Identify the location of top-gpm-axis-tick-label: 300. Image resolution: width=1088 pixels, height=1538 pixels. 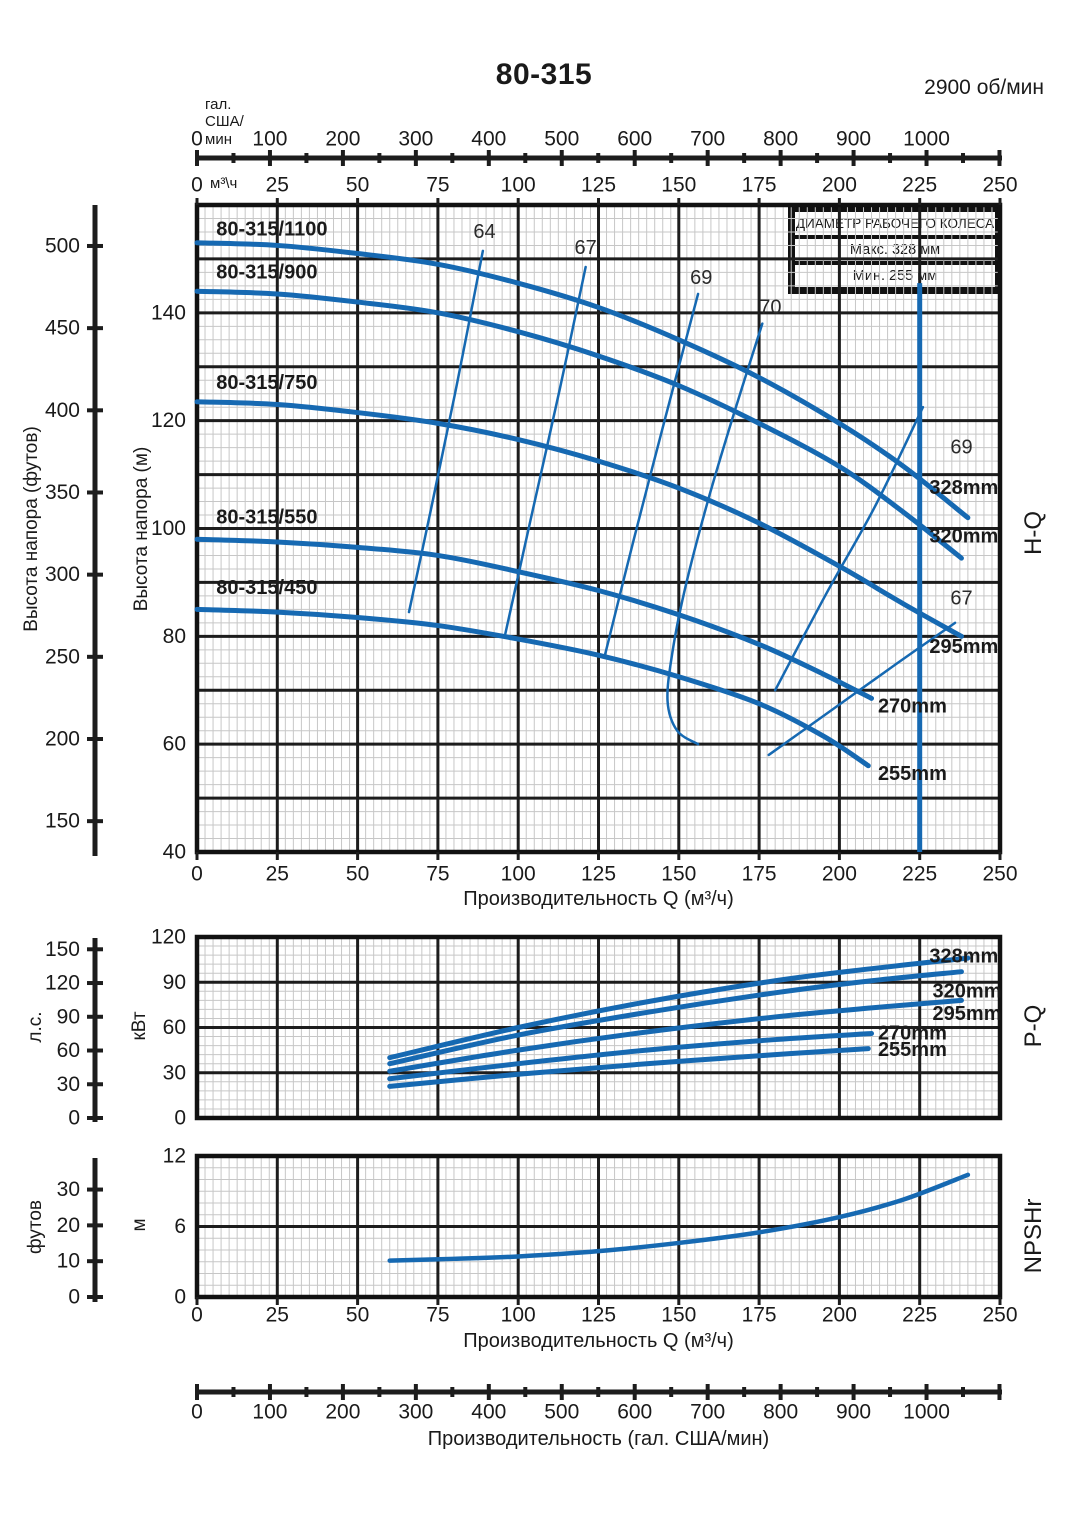
(415, 139).